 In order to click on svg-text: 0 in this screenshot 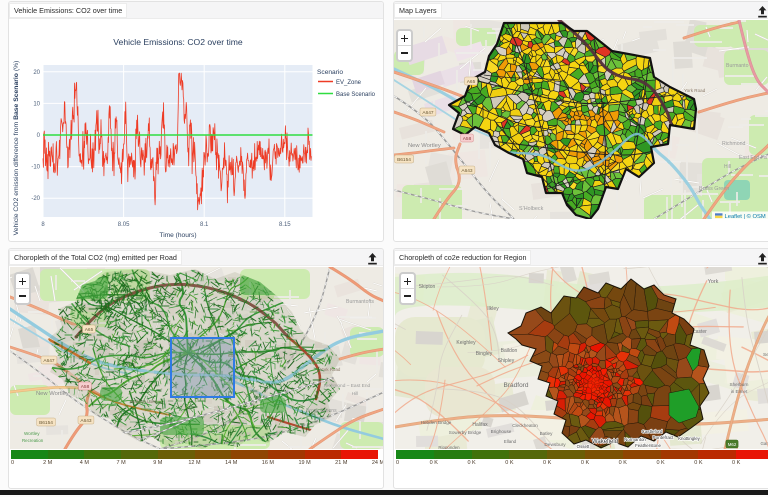, I will do `click(39, 136)`.